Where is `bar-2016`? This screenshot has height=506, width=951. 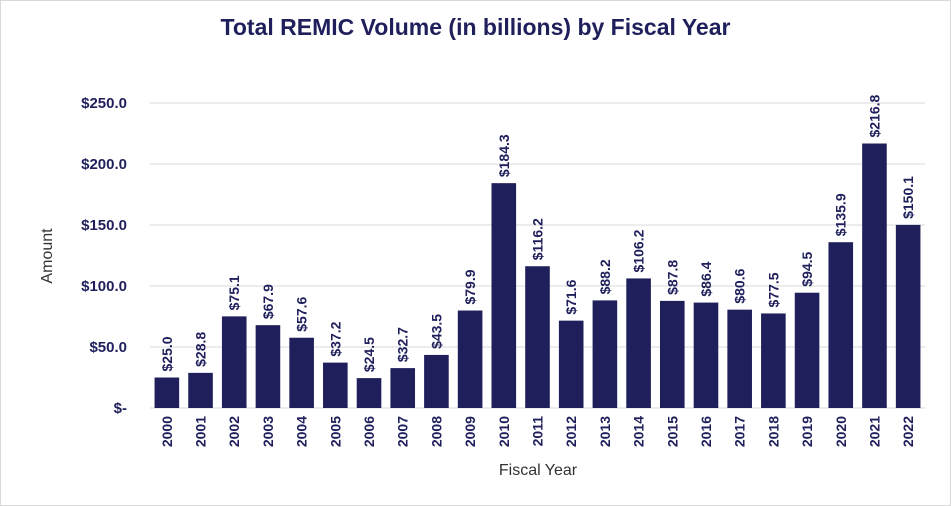 bar-2016 is located at coordinates (706, 355).